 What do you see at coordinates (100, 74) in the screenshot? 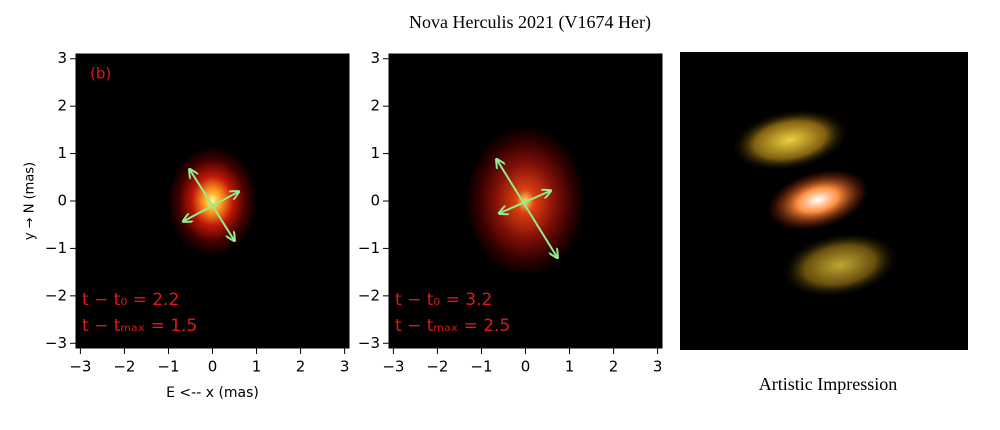
I see `panel-label: (b)` at bounding box center [100, 74].